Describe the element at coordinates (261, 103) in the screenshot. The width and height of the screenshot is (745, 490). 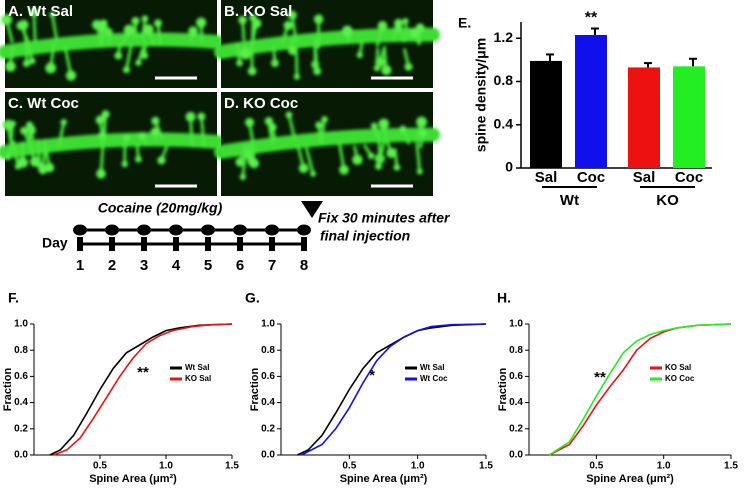
I see `panel-label: D. KO Coc` at that location.